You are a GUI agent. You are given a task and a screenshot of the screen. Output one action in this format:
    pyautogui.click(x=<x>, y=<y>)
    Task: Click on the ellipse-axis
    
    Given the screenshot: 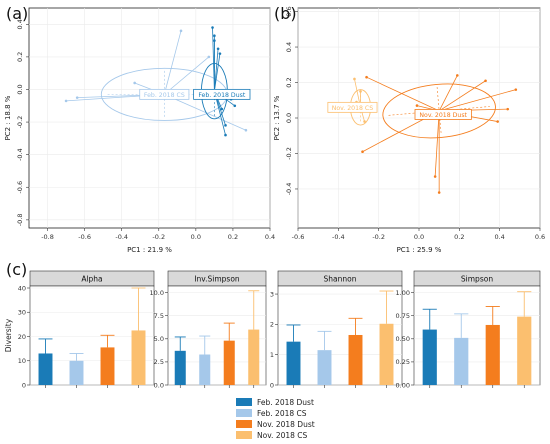 What is the action you would take?
    pyautogui.click(x=439, y=111)
    